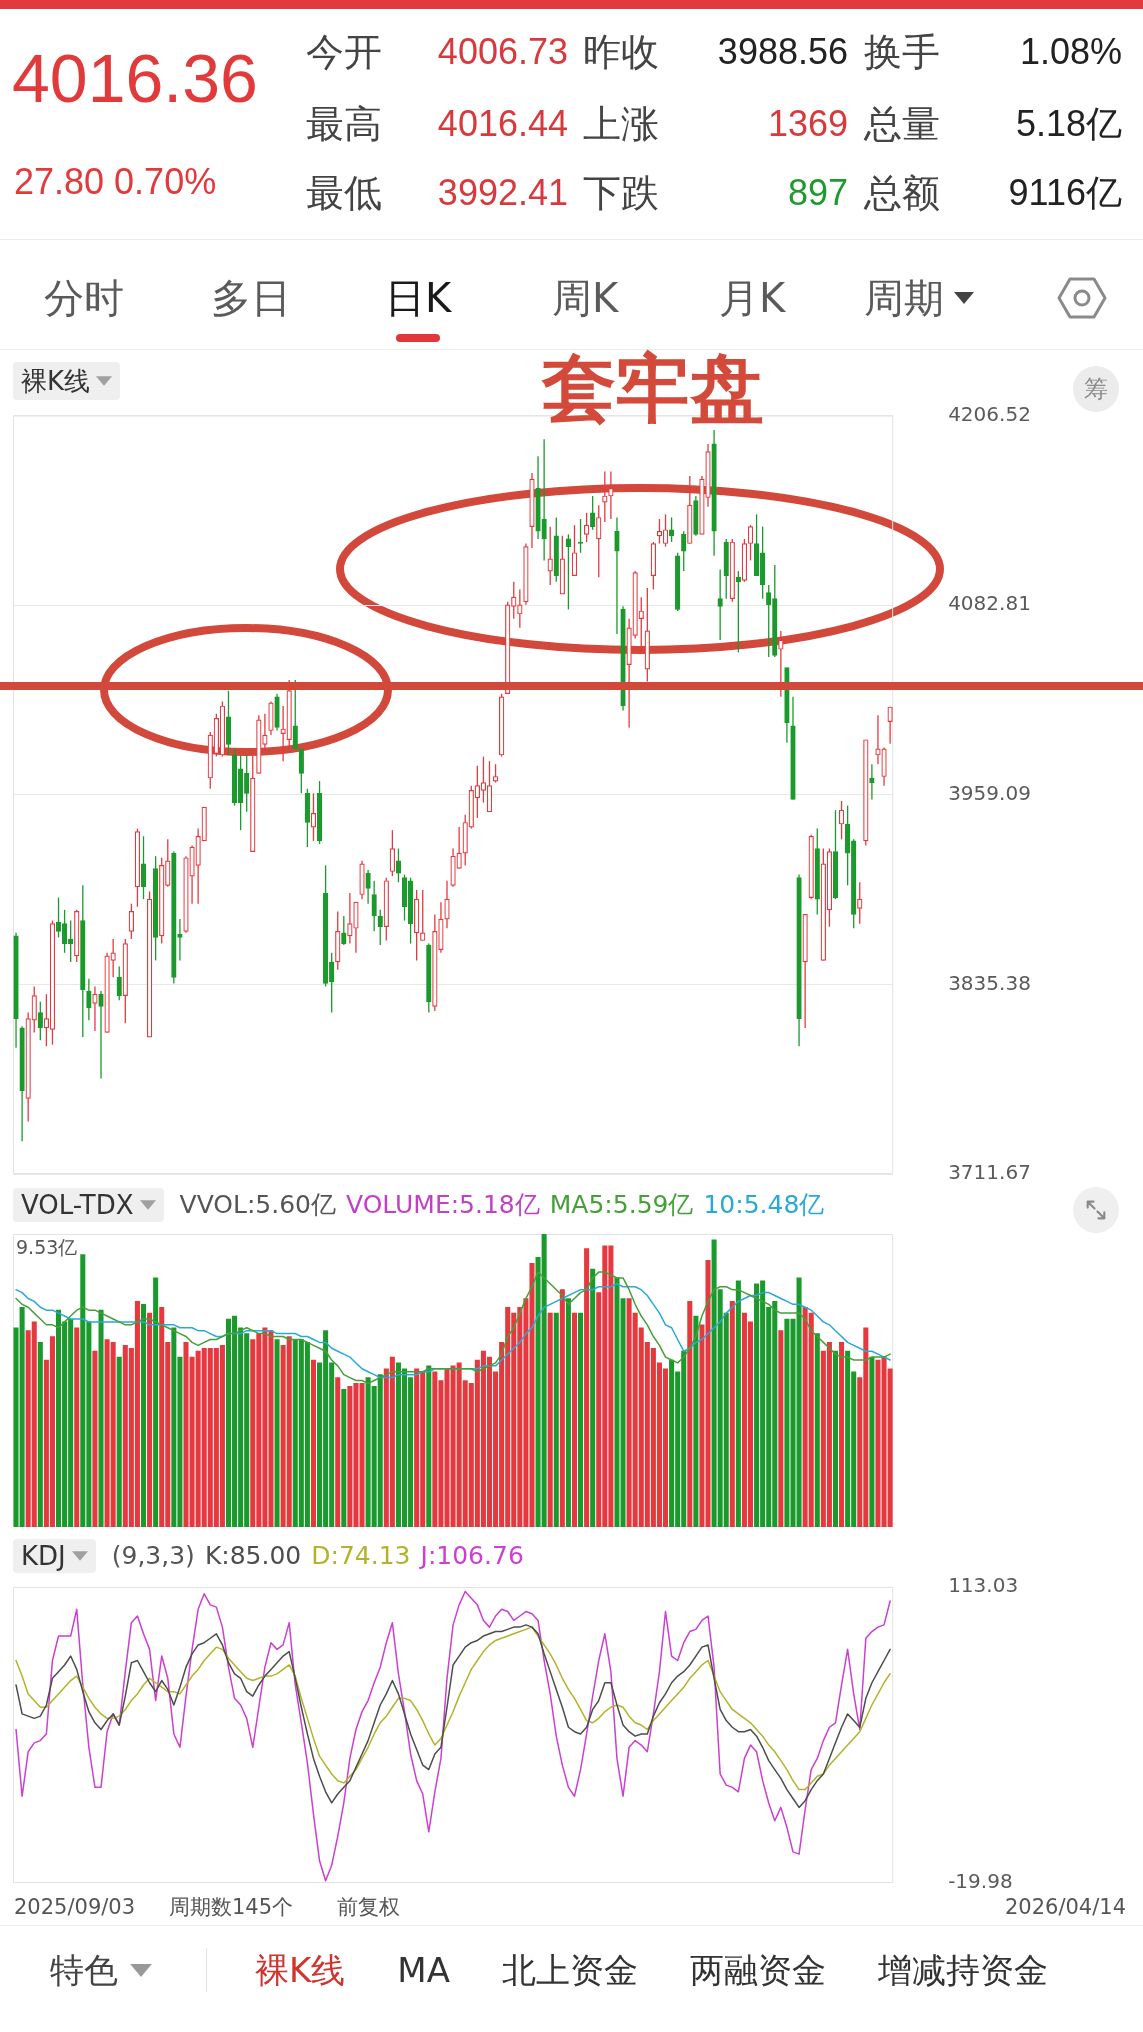  Describe the element at coordinates (621, 124) in the screenshot. I see `category-label: 上涨` at that location.